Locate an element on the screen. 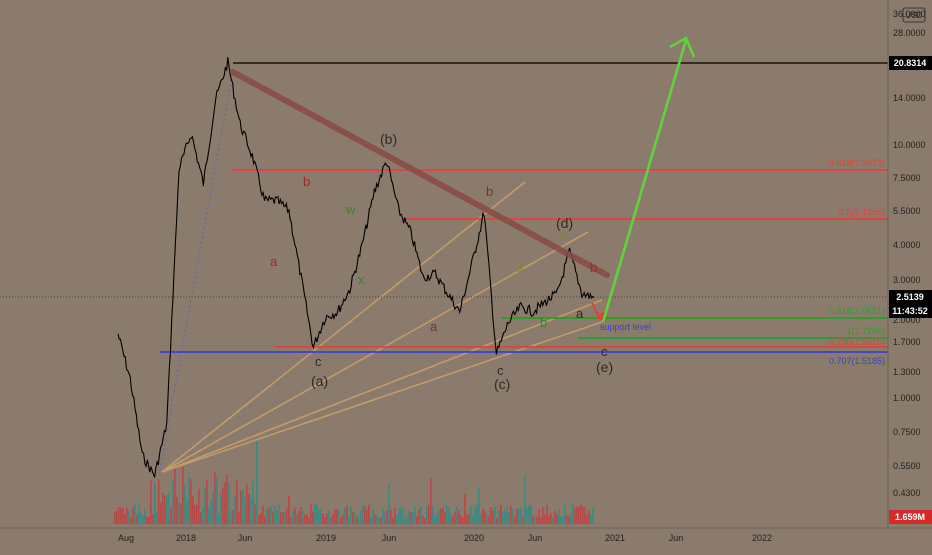  time-axis: Aug 2018 Jun 2019 Jun 2020 Jun 2021 Jun 2022 is located at coordinates (445, 538).